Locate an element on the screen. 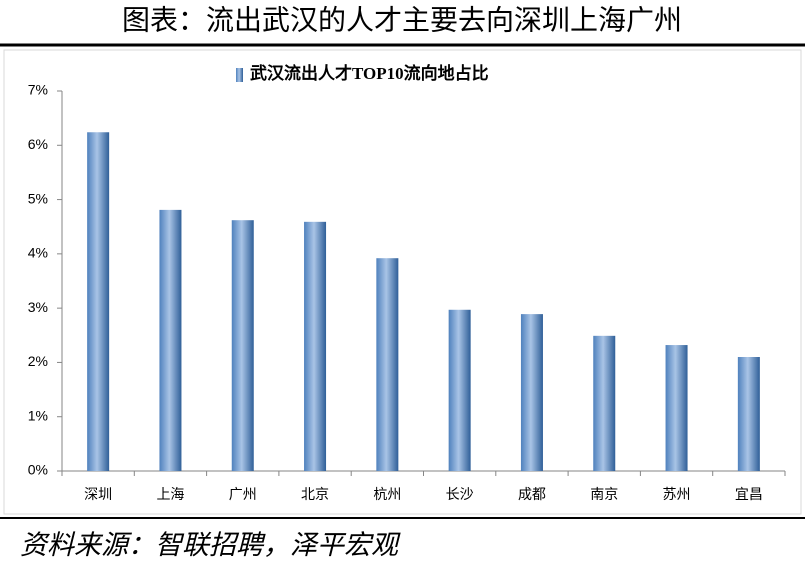 The height and width of the screenshot is (574, 805). x-tick-label: 成都 is located at coordinates (532, 495).